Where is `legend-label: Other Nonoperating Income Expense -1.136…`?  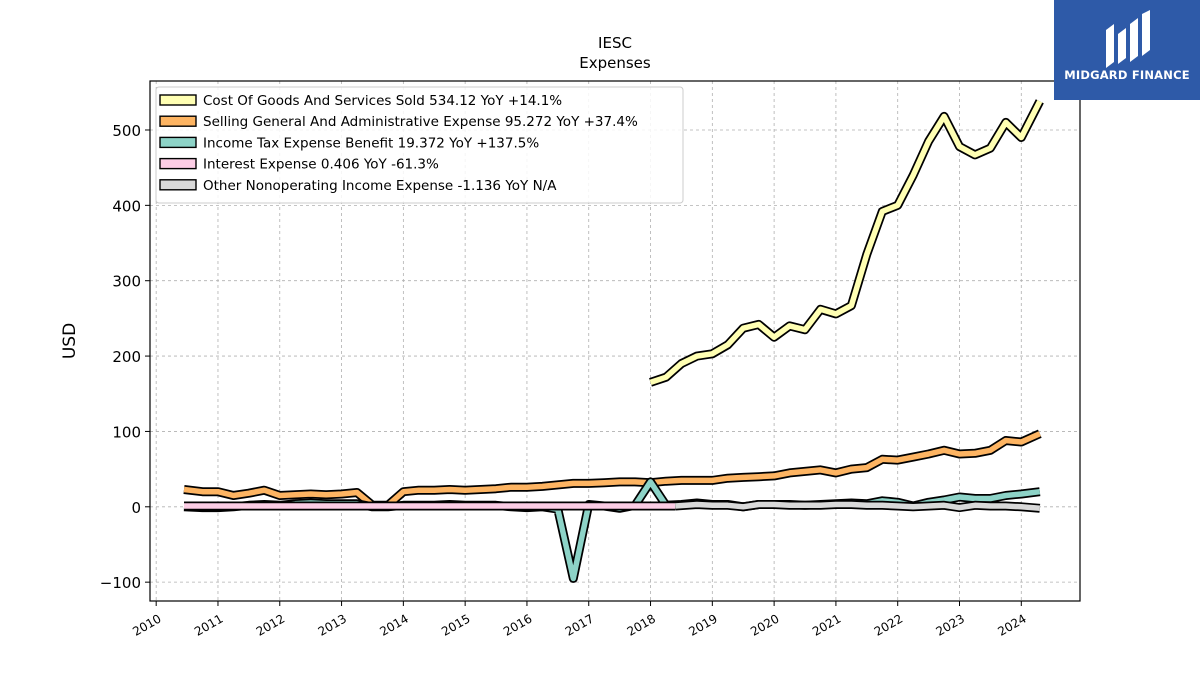 legend-label: Other Nonoperating Income Expense -1.136… is located at coordinates (380, 186).